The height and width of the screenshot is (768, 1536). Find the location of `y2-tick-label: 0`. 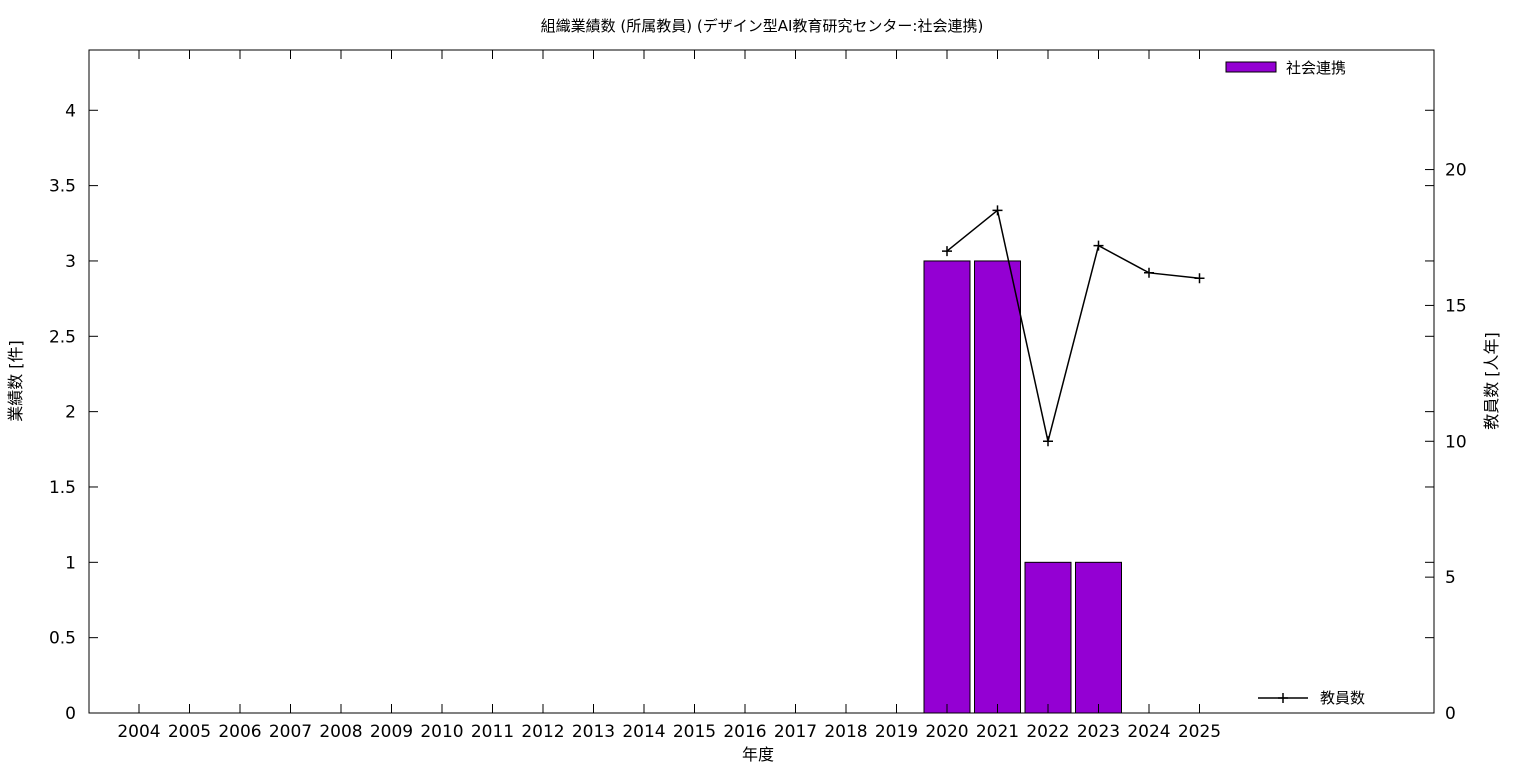

y2-tick-label: 0 is located at coordinates (1450, 714).